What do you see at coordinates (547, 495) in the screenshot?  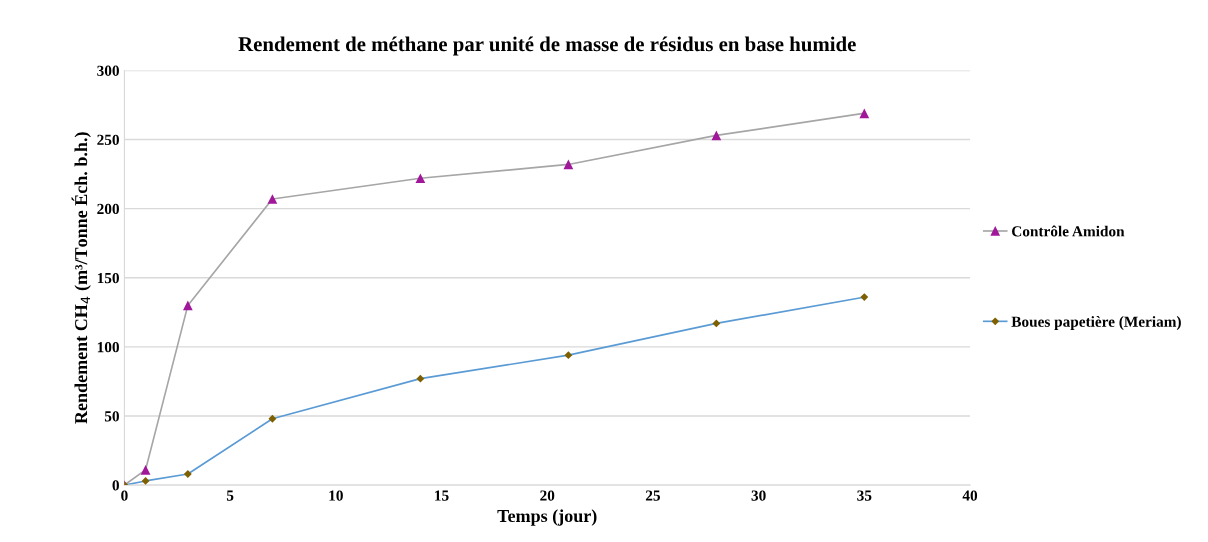 I see `x-tick-label: 20` at bounding box center [547, 495].